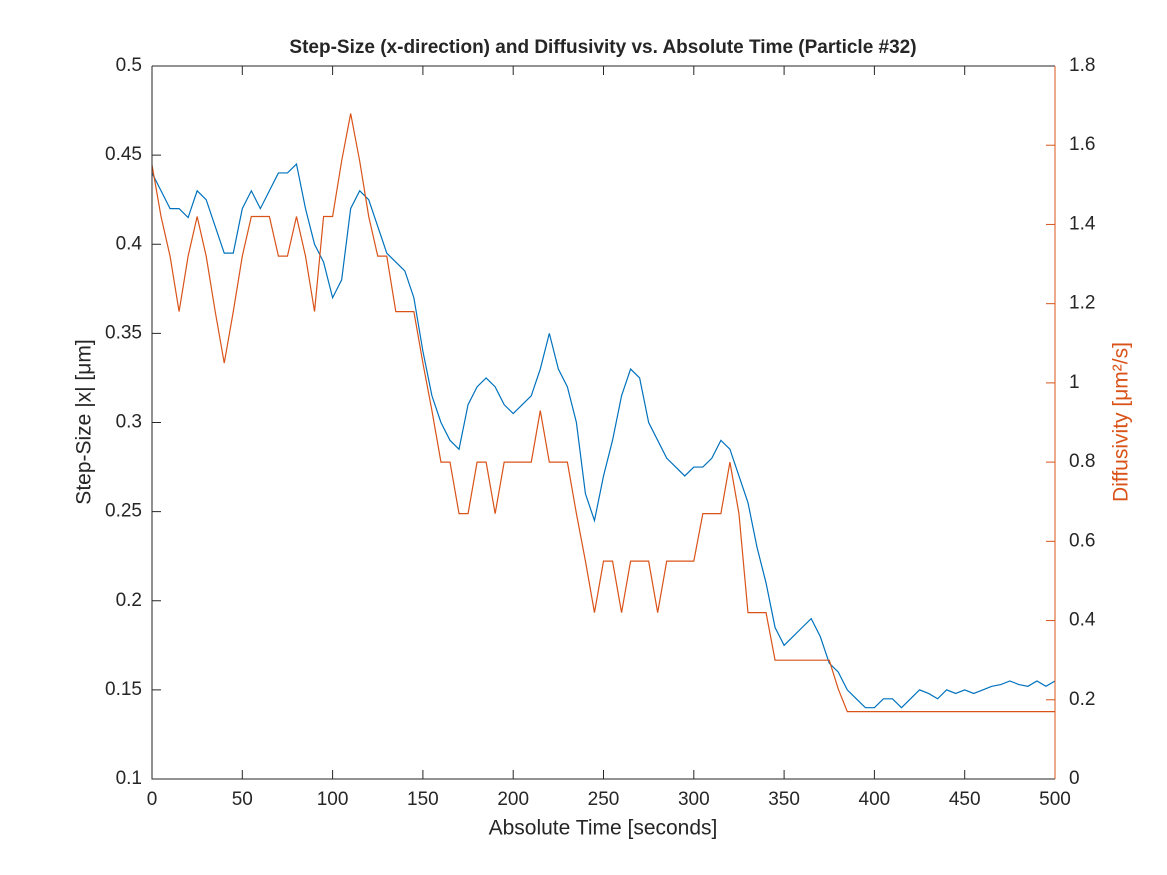  What do you see at coordinates (1074, 778) in the screenshot?
I see `y2-tick-label: 0` at bounding box center [1074, 778].